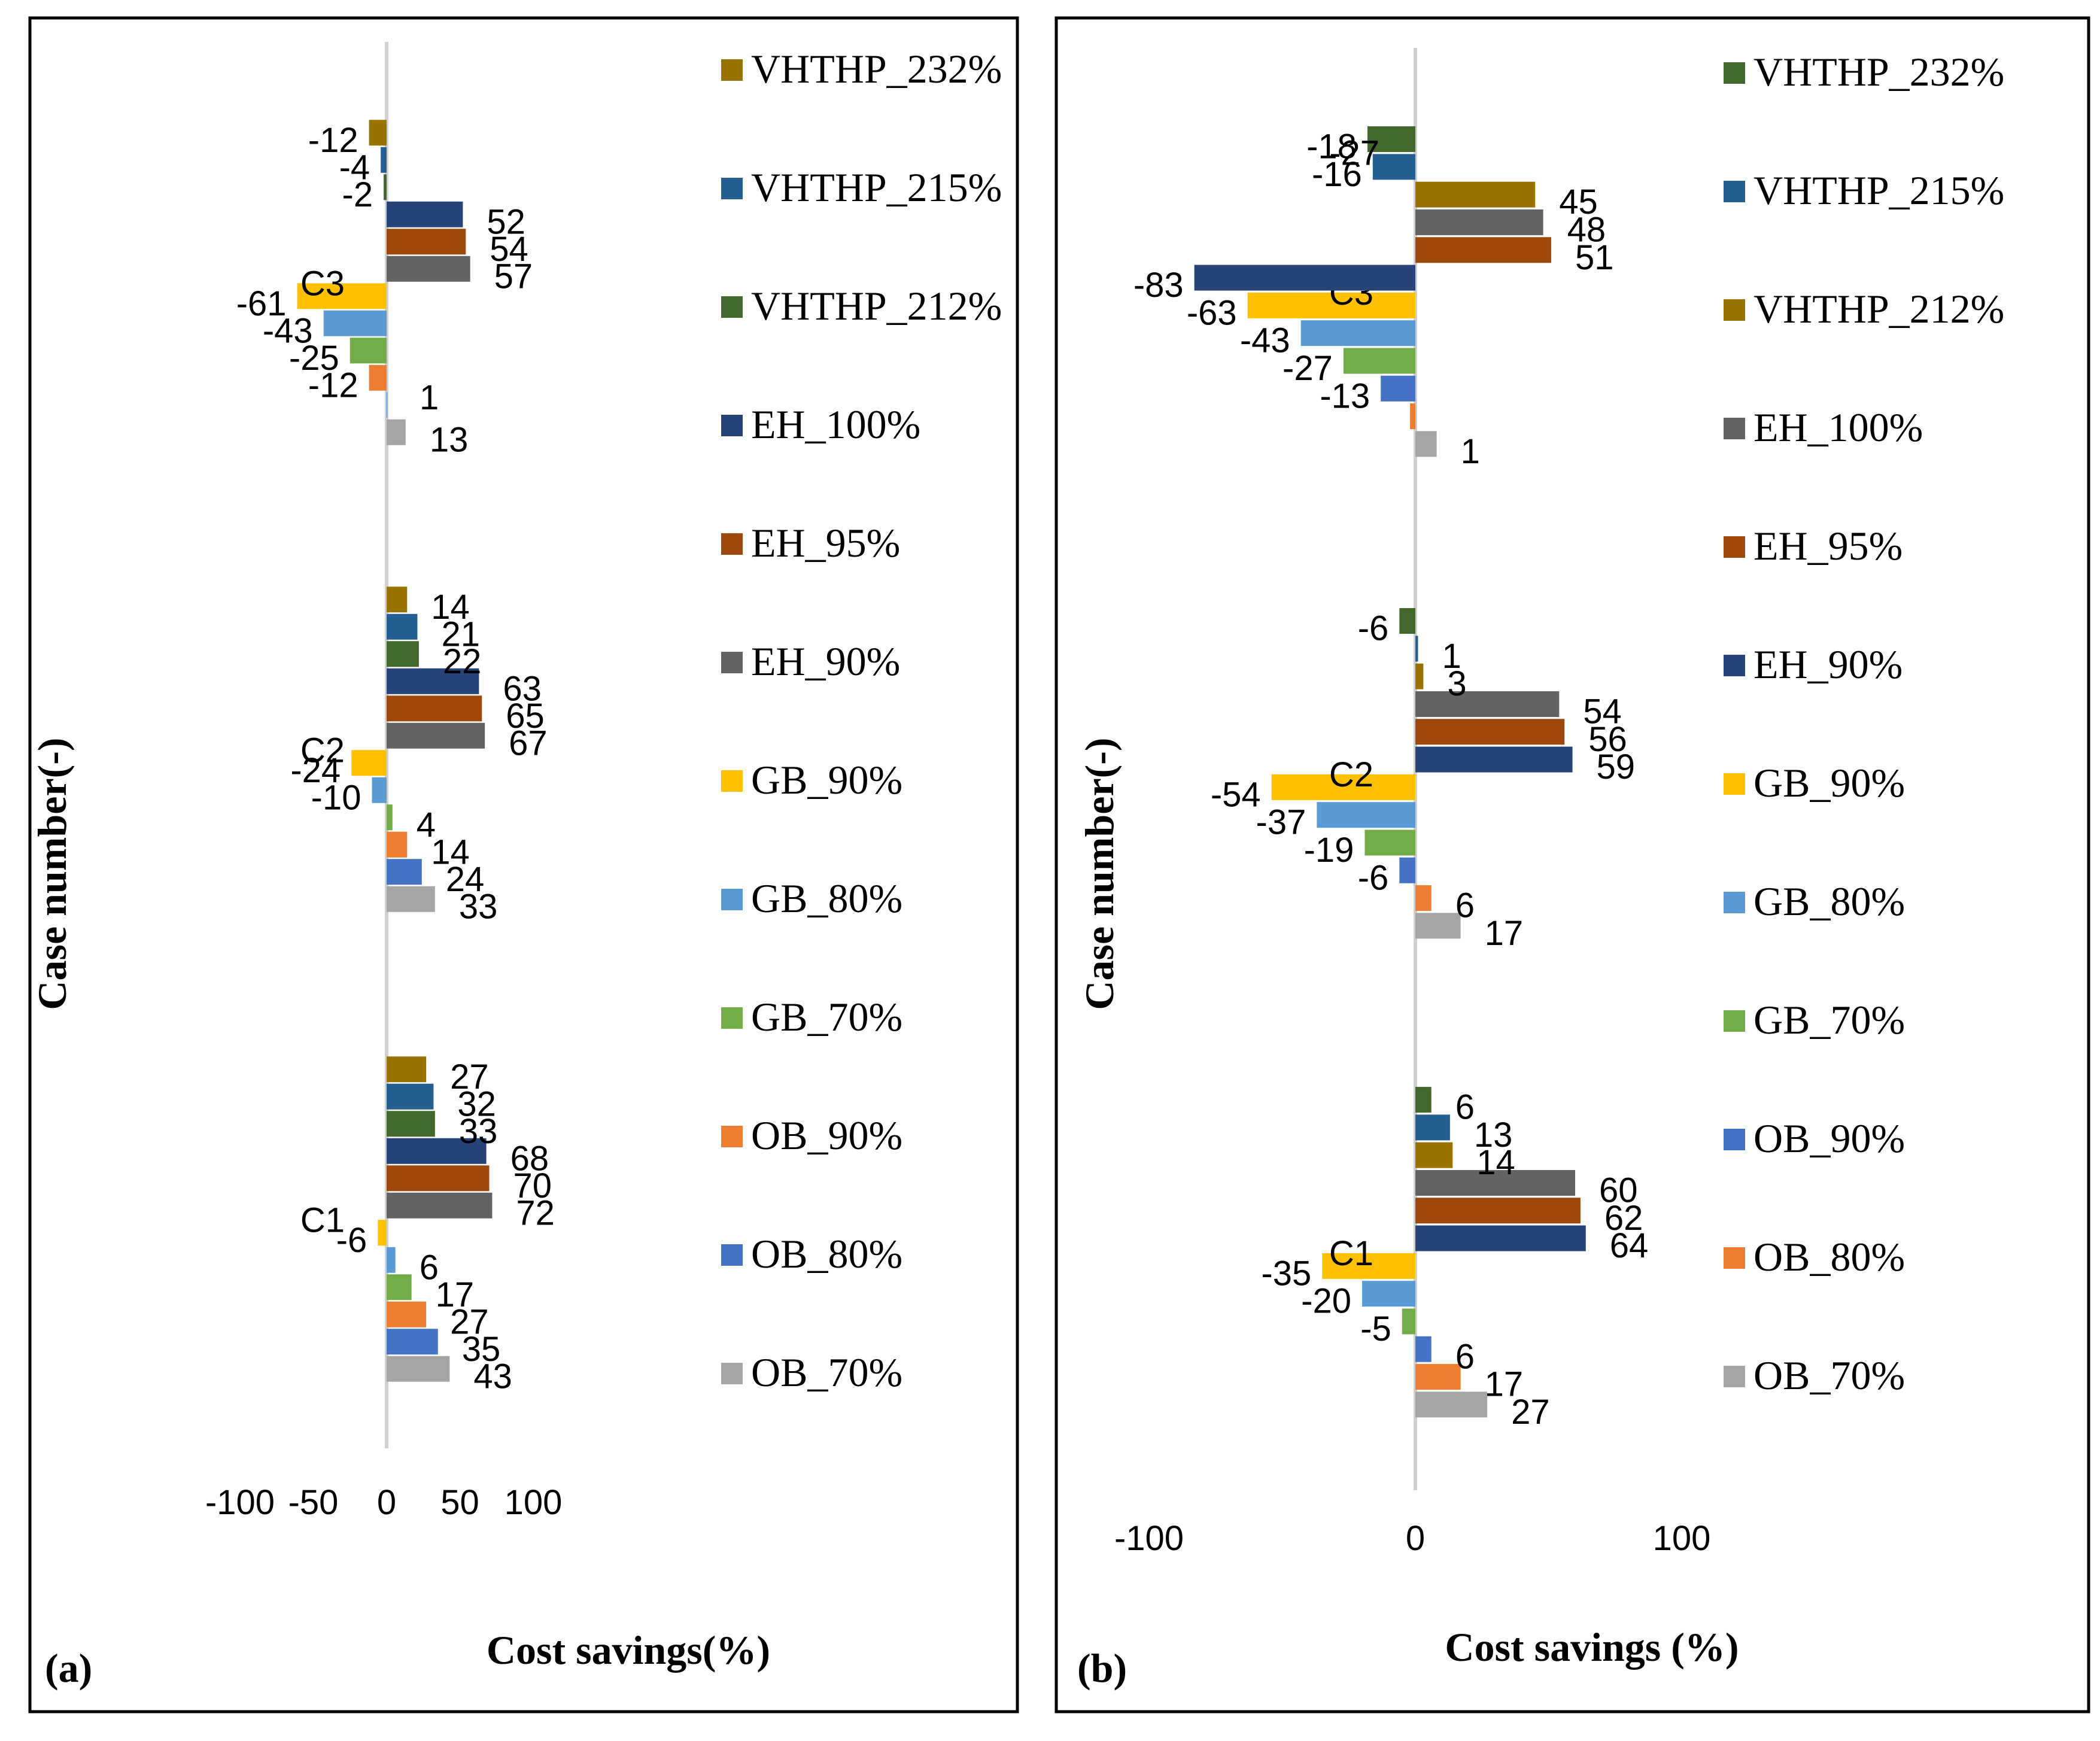  What do you see at coordinates (1452, 656) in the screenshot?
I see `panel-b-data-label: 1` at bounding box center [1452, 656].